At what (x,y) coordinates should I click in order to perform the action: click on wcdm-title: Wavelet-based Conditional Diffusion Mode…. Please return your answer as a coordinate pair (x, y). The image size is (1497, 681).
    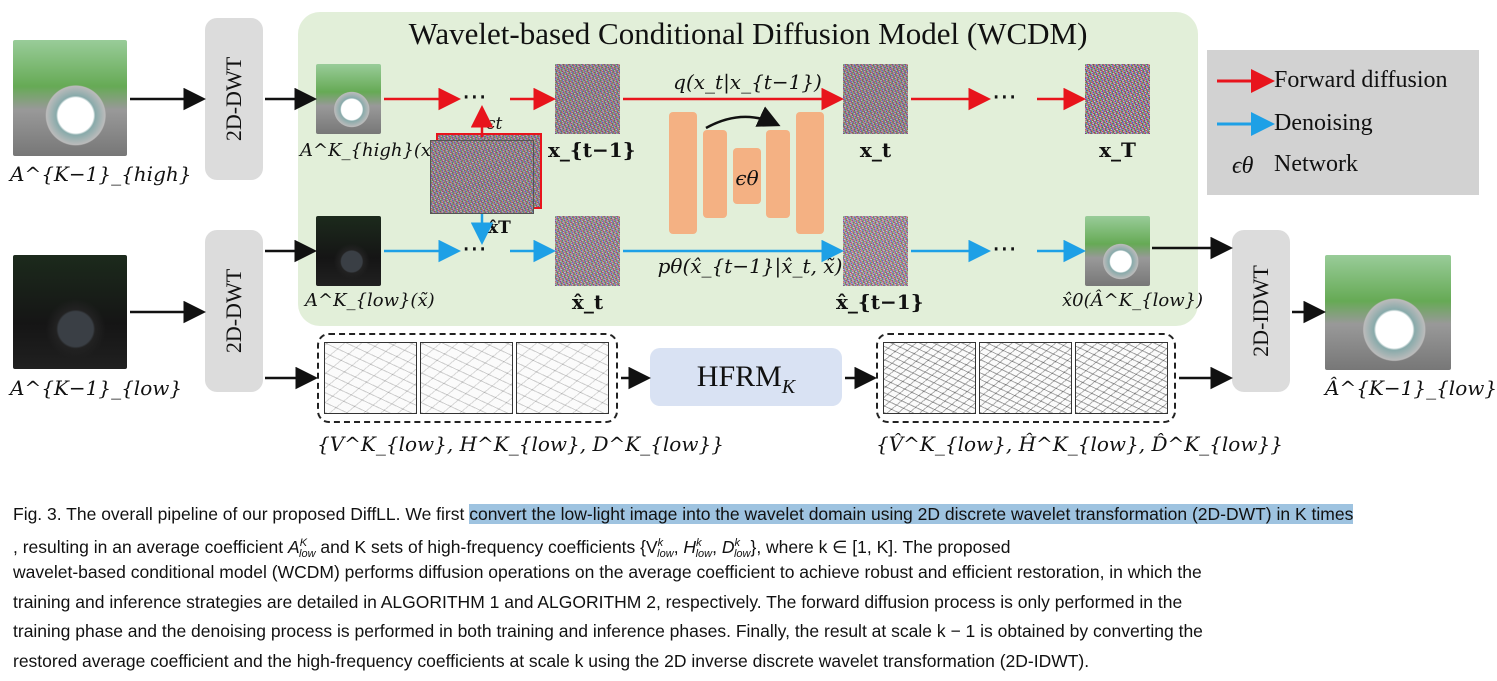
    Looking at the image, I should click on (748, 33).